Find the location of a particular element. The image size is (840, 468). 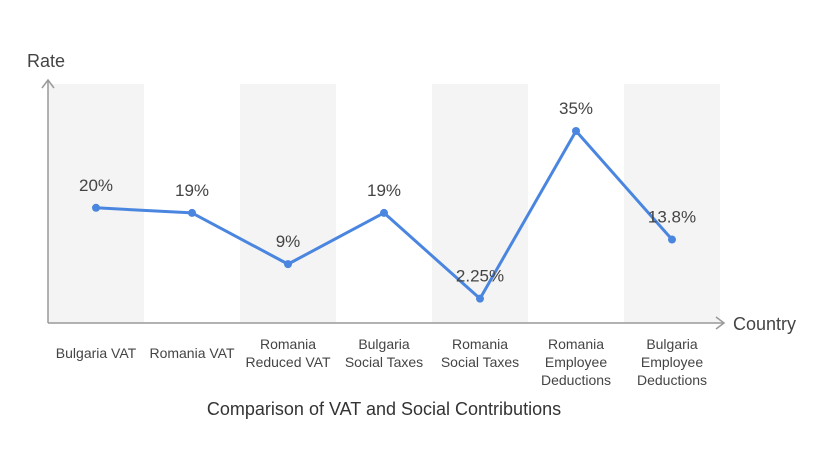

x-tick-label-2: Romania VAT is located at coordinates (192, 353).